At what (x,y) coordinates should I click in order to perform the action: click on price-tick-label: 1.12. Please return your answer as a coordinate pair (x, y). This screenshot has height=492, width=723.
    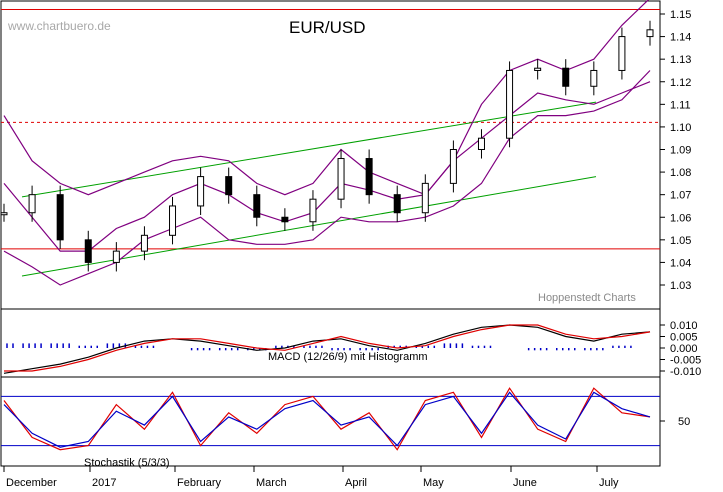
    Looking at the image, I should click on (680, 83).